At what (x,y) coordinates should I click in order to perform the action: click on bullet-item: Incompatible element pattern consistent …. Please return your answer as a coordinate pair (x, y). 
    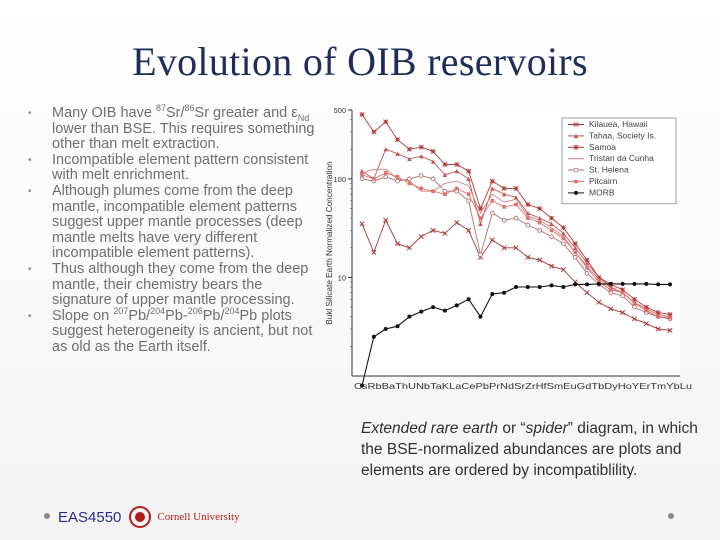
    Looking at the image, I should click on (174, 168).